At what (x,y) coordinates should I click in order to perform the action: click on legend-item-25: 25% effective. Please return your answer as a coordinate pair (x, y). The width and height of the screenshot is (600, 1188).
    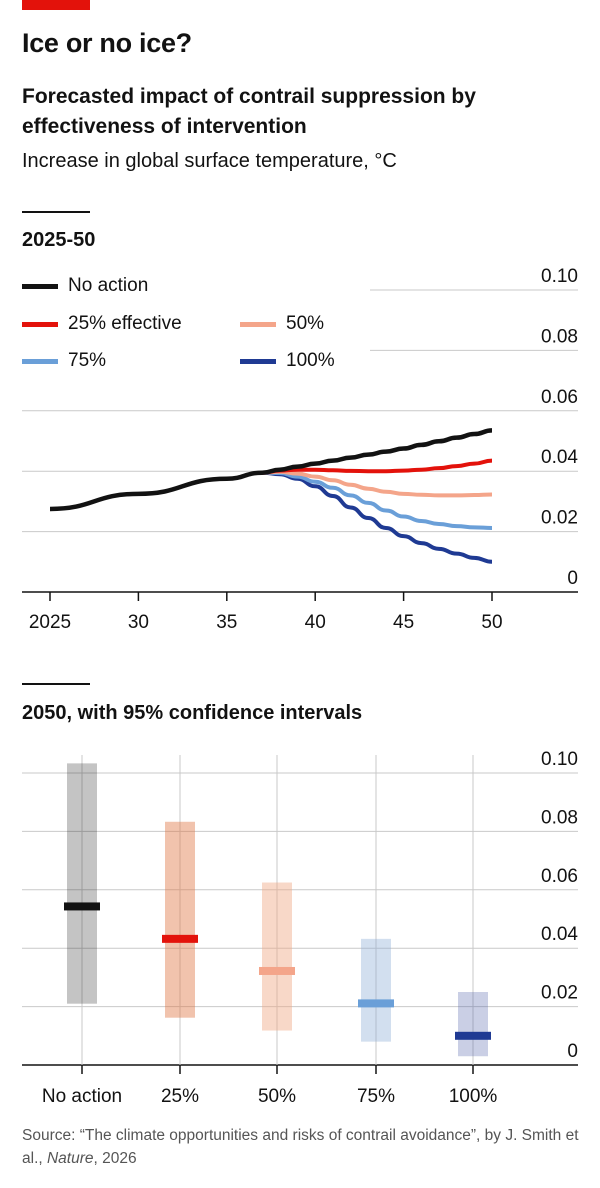
    Looking at the image, I should click on (102, 324).